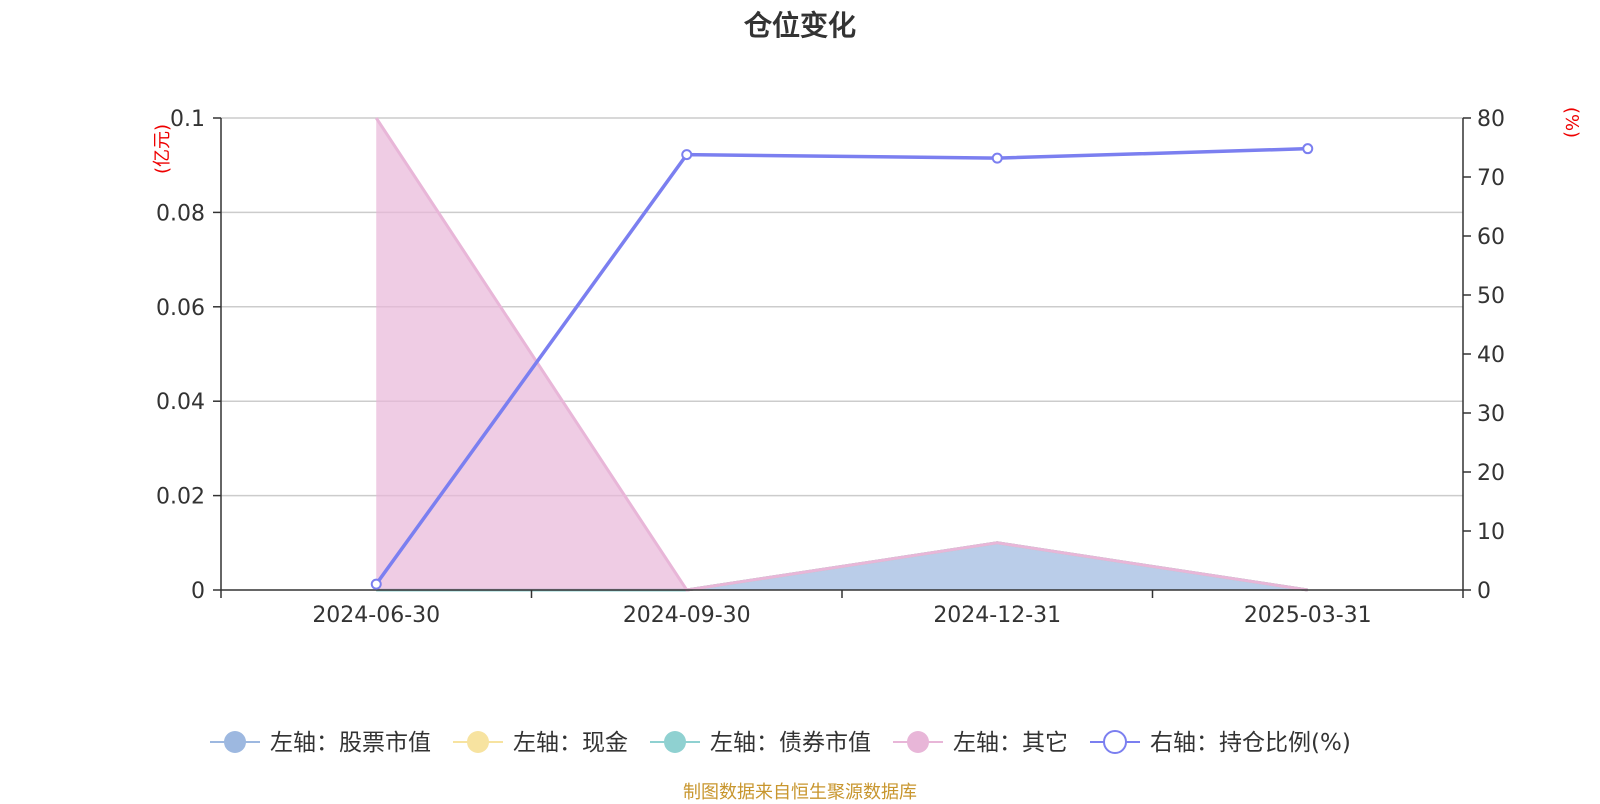  I want to click on source-note: 制图数据来自恒生聚源数据库, so click(800, 792).